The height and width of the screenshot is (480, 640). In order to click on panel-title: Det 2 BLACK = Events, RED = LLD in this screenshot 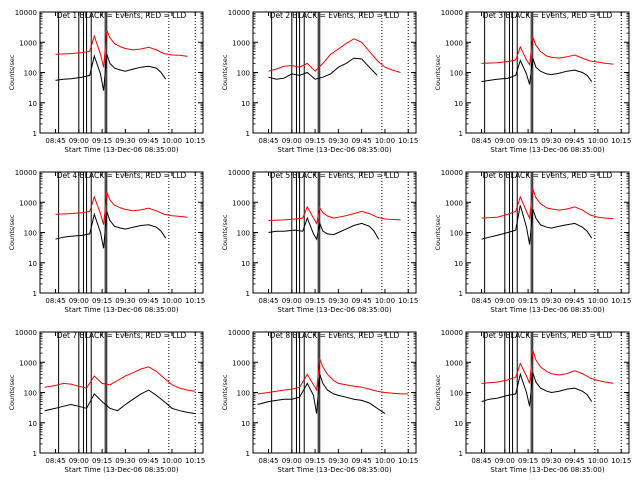, I will do `click(335, 15)`.